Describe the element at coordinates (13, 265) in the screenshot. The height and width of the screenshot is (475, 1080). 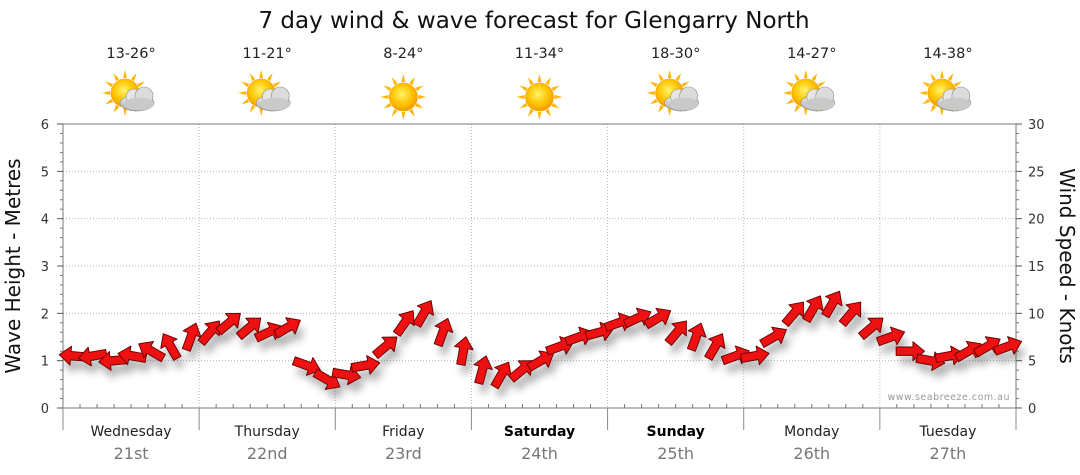
I see `y-axis-left-title: Wave Height - Metres` at that location.